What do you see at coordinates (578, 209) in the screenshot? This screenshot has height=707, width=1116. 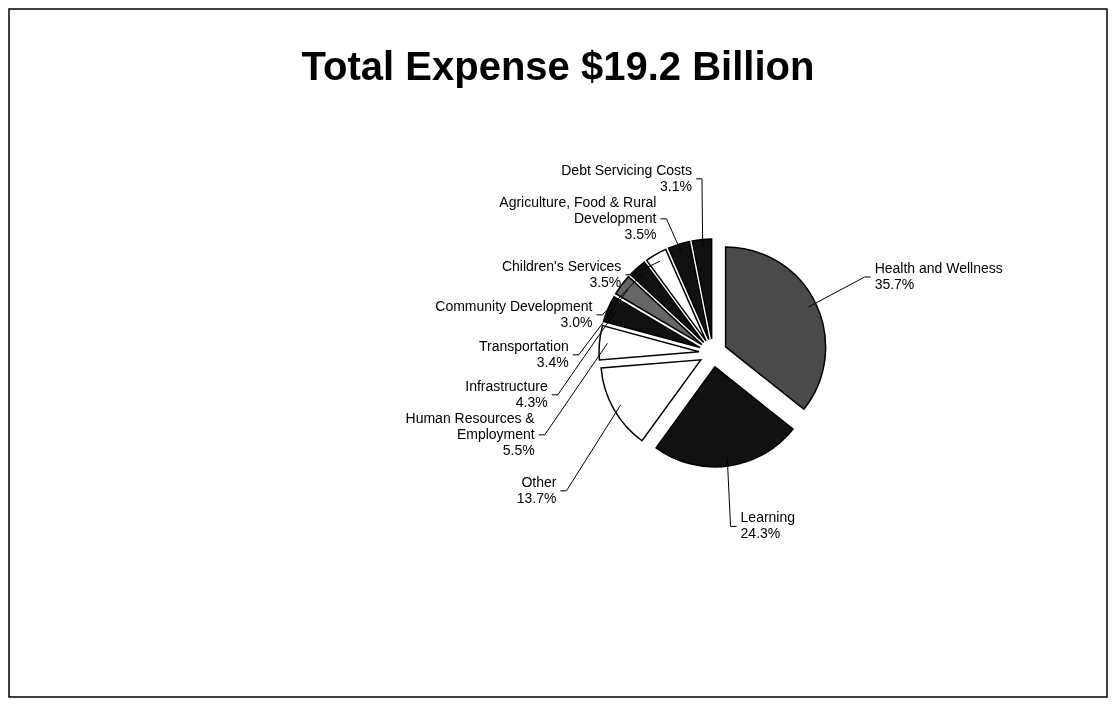 I see `slice-label: Agriculture, Food & Rural Development` at bounding box center [578, 209].